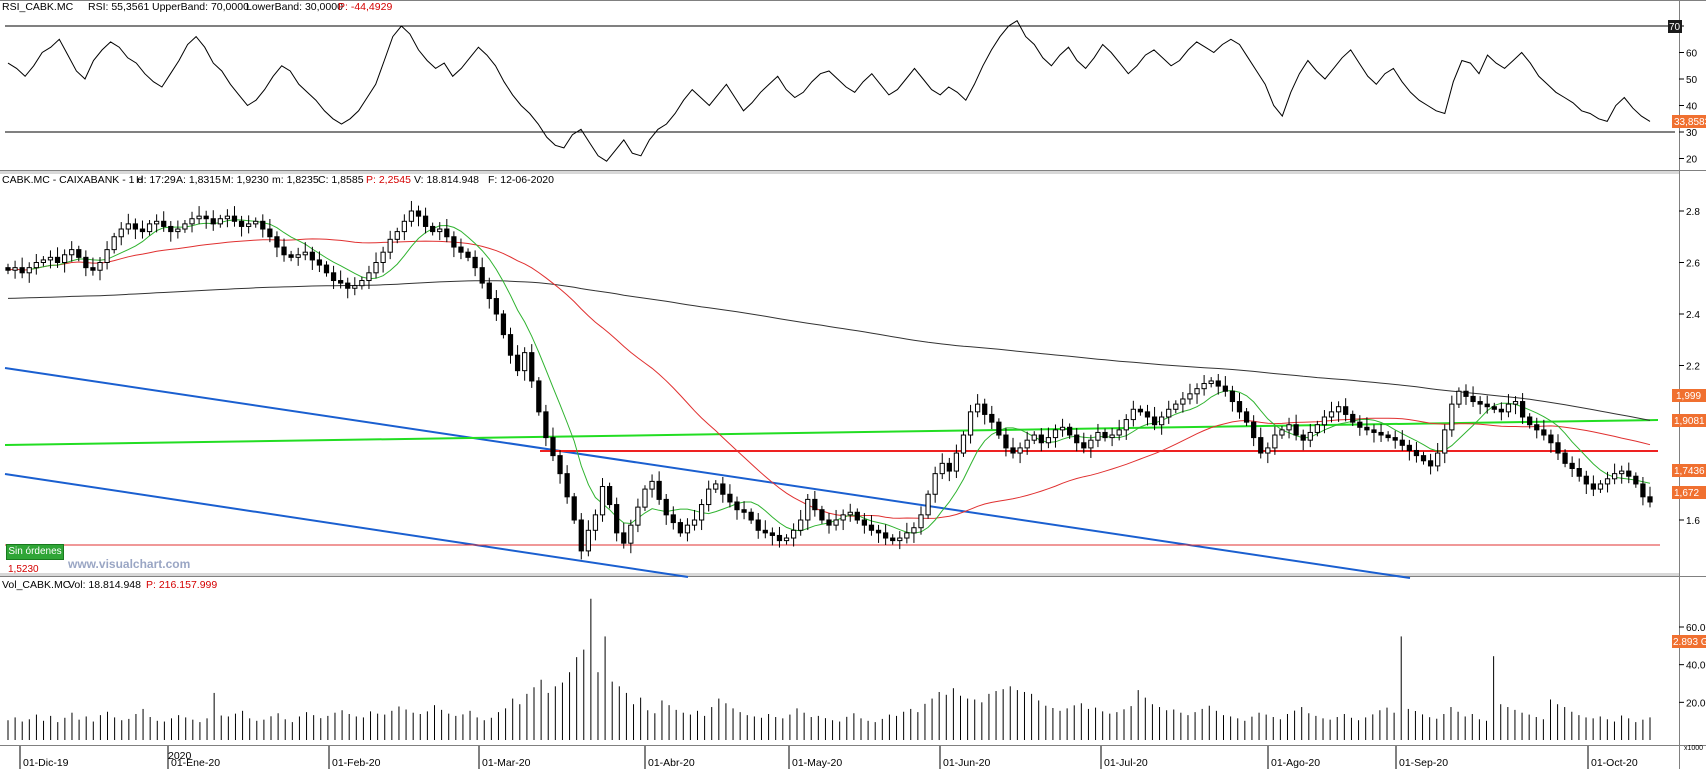  I want to click on date-label: 01-Mar-20, so click(506, 763).